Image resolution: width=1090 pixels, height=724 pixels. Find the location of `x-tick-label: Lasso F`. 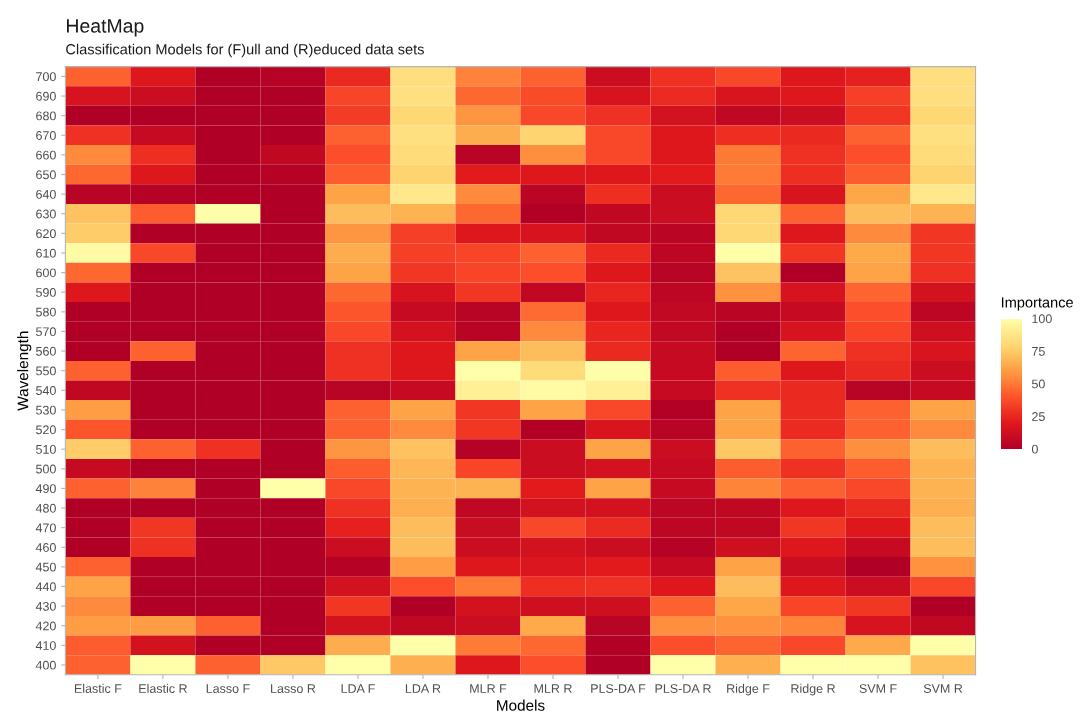

x-tick-label: Lasso F is located at coordinates (228, 688).